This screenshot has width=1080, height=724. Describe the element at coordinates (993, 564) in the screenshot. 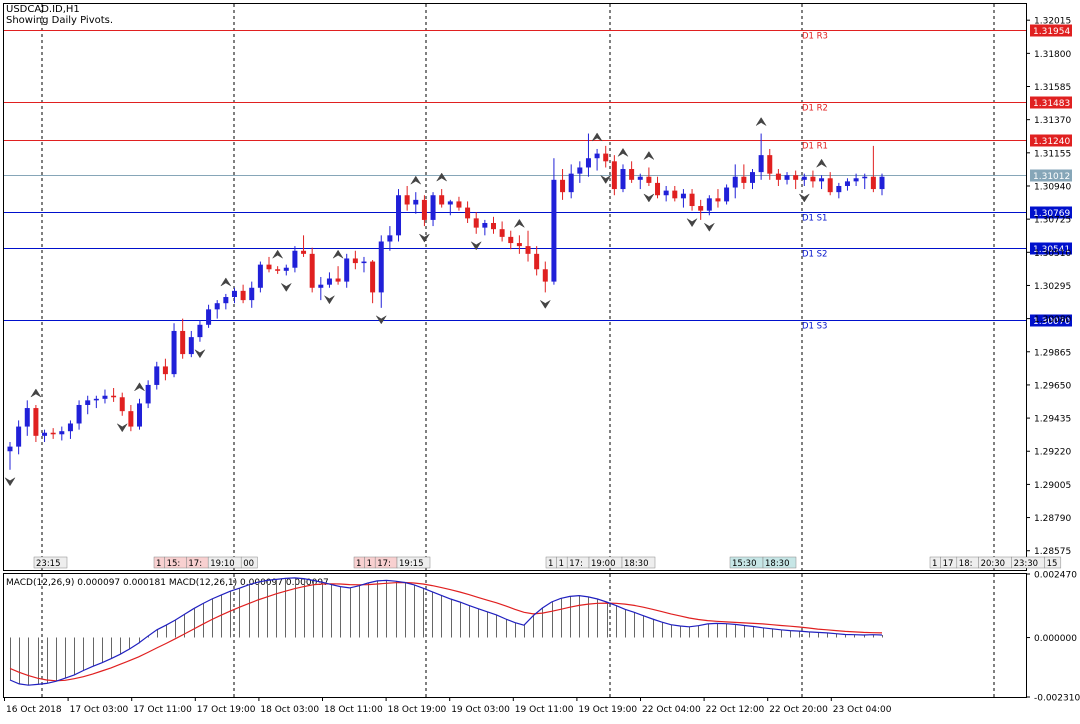

I see `time-tag-label: 20:30` at that location.